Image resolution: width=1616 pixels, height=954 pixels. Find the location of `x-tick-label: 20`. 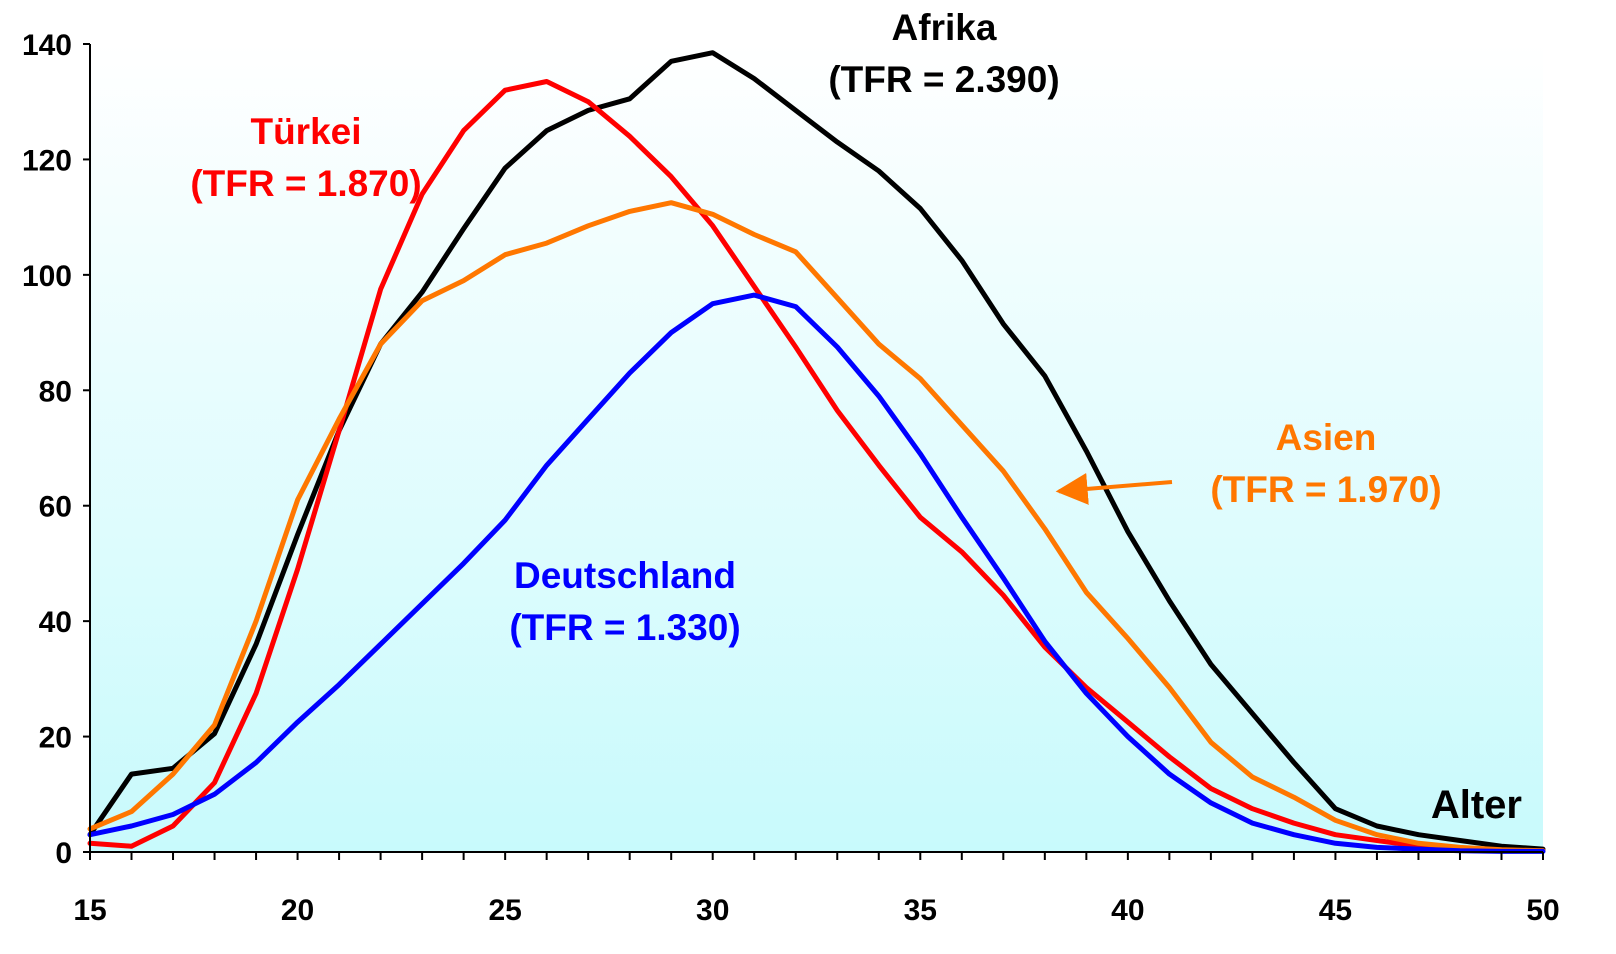

x-tick-label: 20 is located at coordinates (297, 910).